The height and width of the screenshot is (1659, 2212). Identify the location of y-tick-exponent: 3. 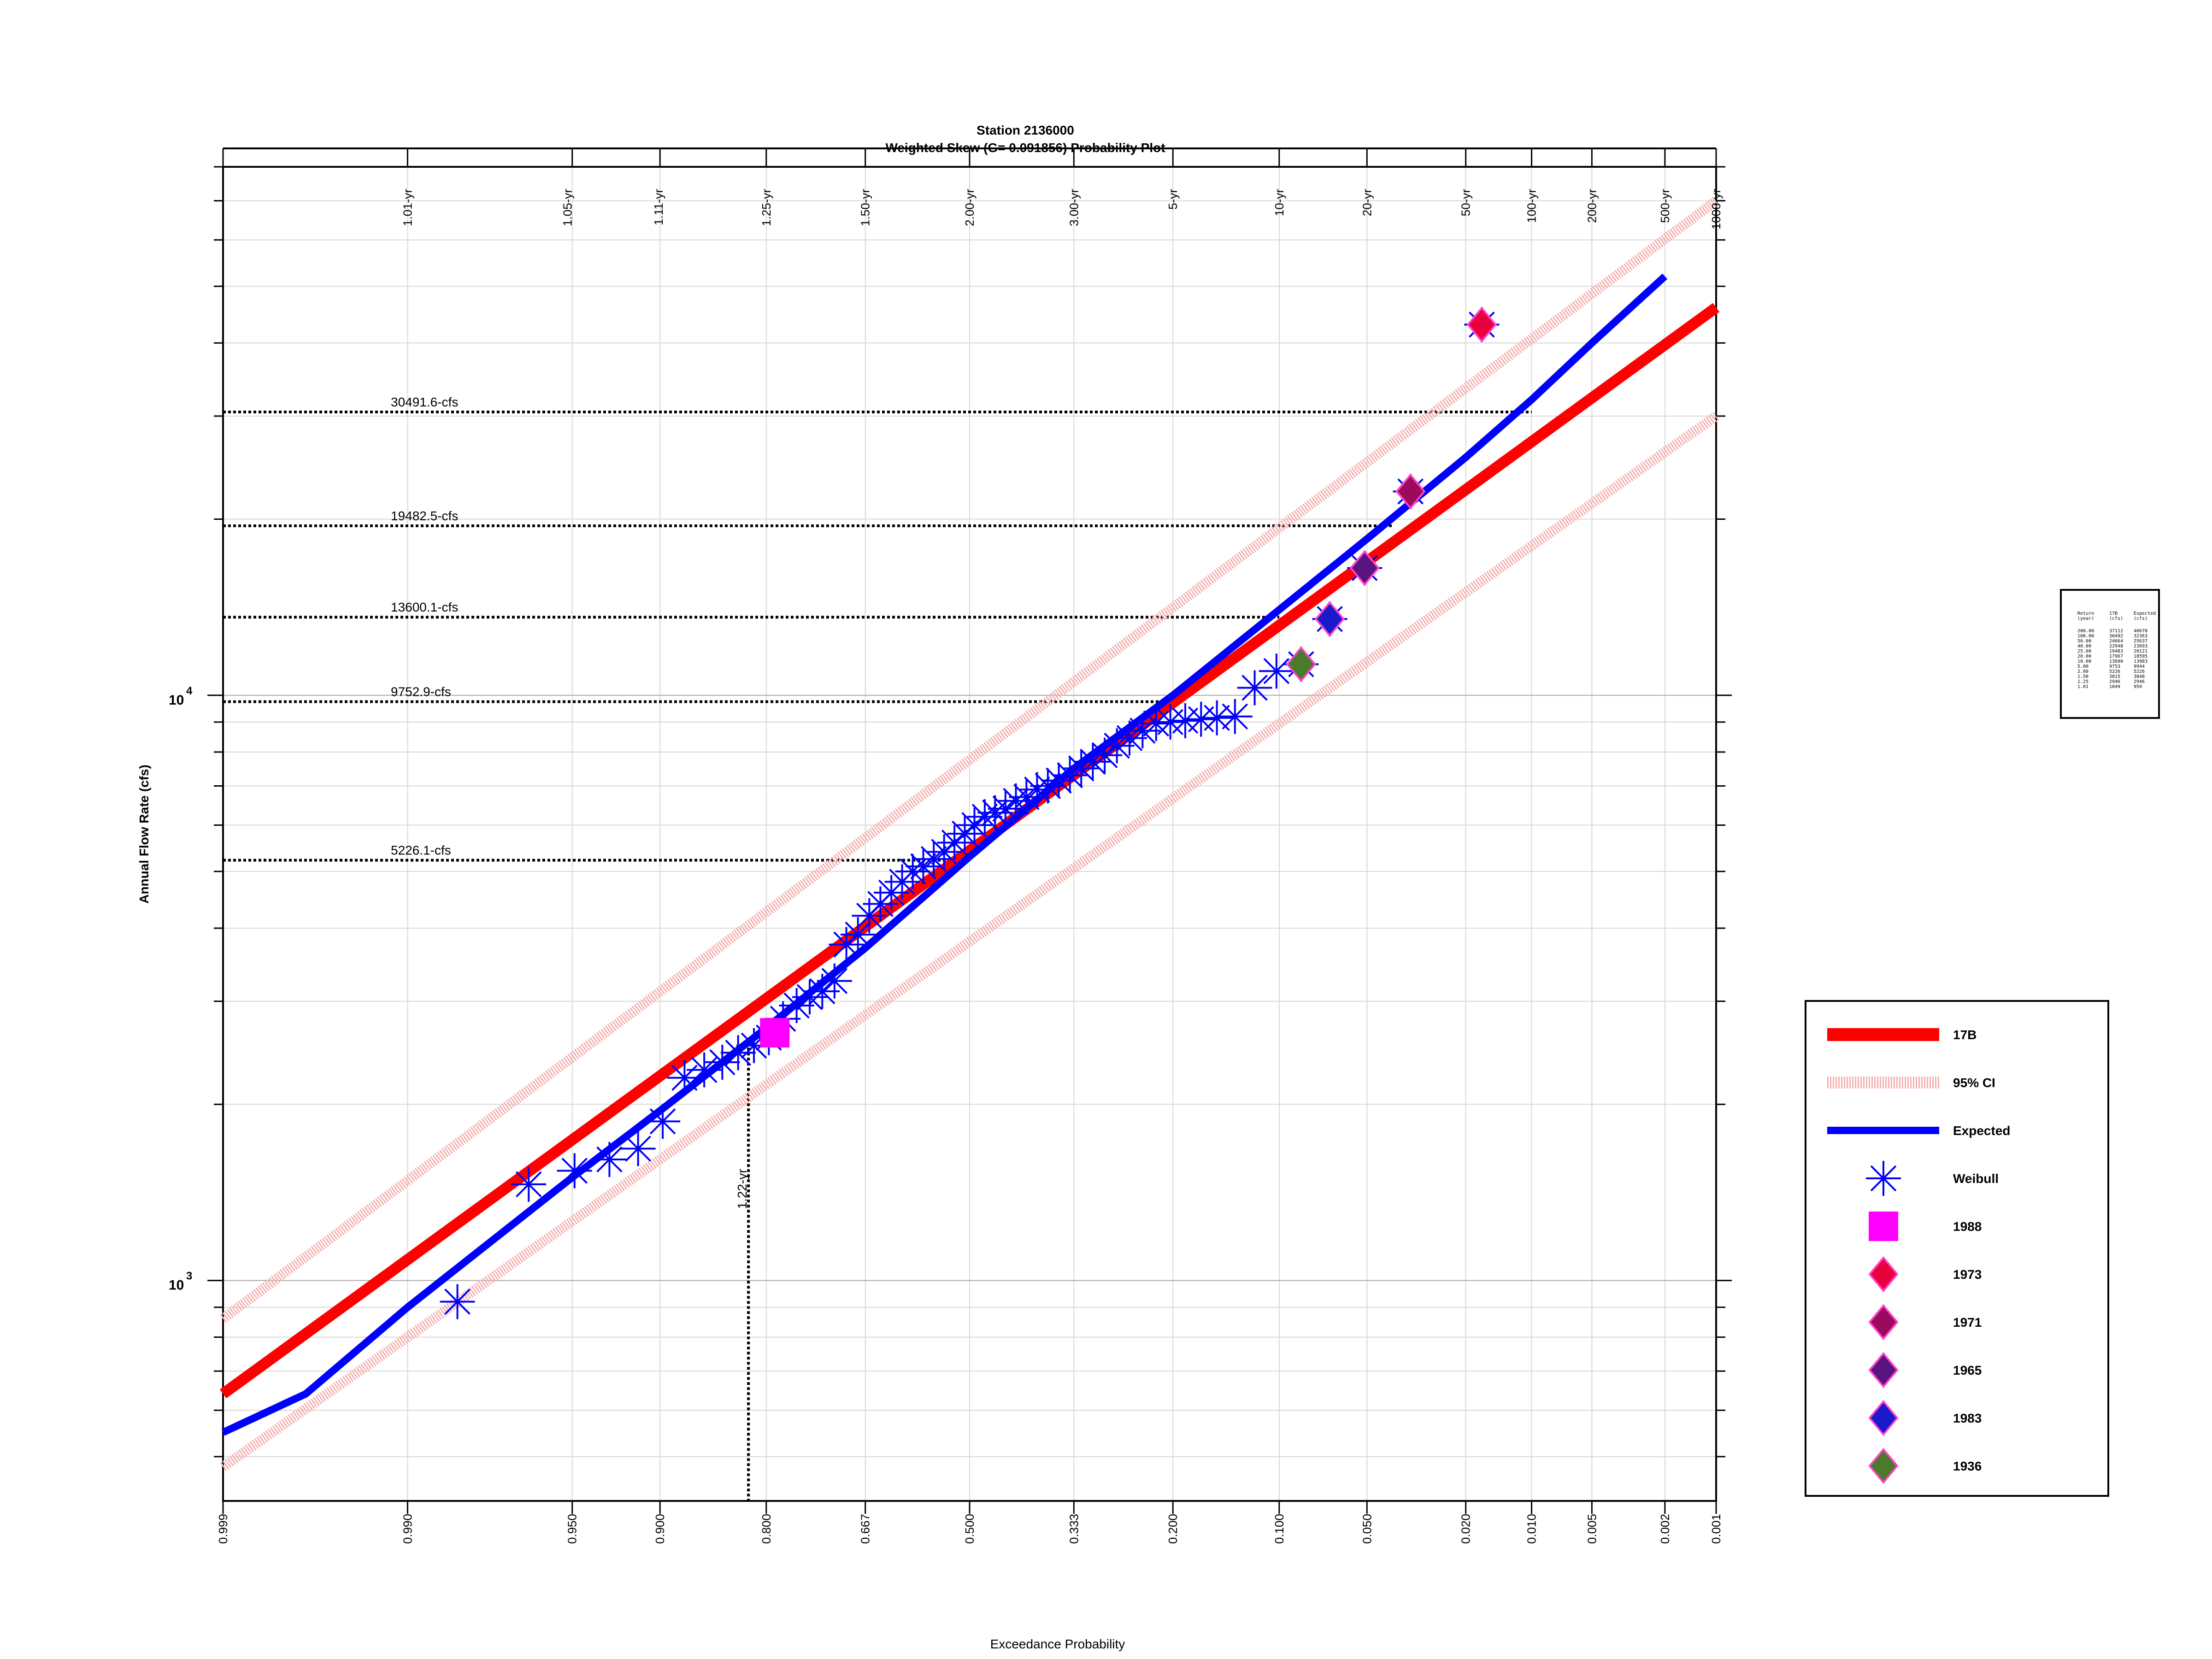
(189, 1276).